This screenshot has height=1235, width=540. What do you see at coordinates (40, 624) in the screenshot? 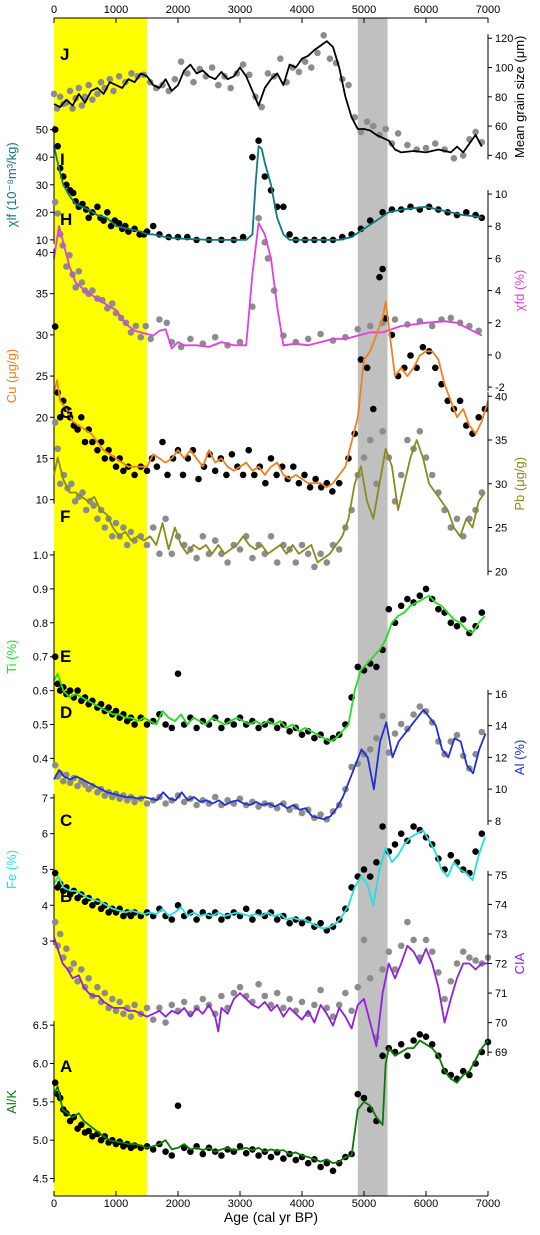
I see `y-tick-label: 0.8` at bounding box center [40, 624].